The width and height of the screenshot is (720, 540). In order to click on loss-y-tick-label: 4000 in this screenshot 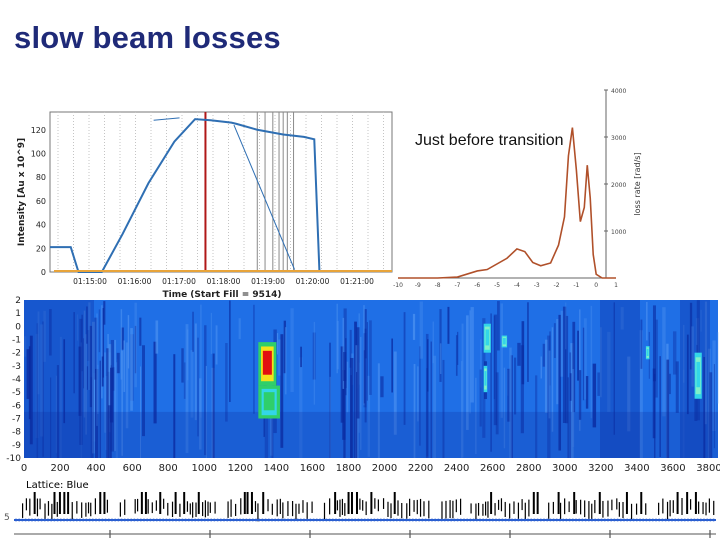, I will do `click(618, 91)`.